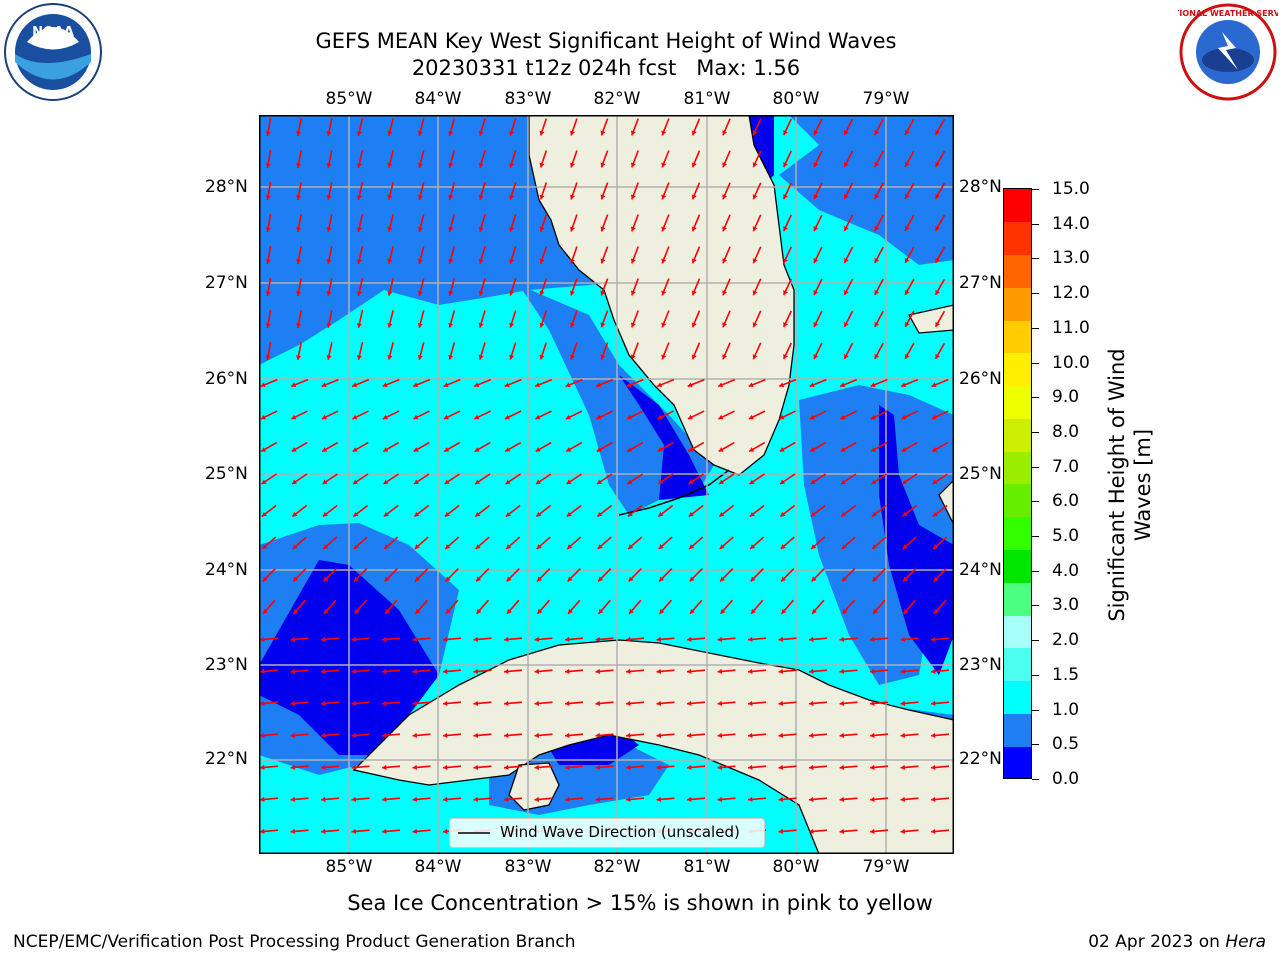 This screenshot has width=1280, height=960. What do you see at coordinates (607, 833) in the screenshot?
I see `map-legend: Wind Wave Direction (unscaled)` at bounding box center [607, 833].